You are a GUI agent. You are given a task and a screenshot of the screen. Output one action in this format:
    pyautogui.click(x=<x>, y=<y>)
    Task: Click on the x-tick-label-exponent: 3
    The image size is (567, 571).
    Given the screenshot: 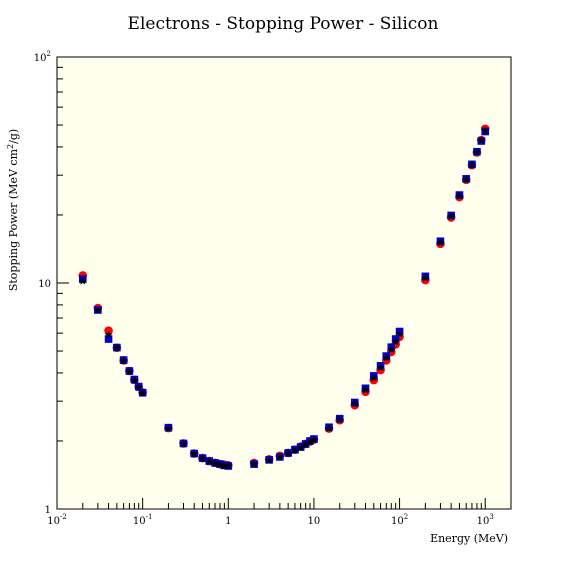 What is the action you would take?
    pyautogui.click(x=491, y=517)
    